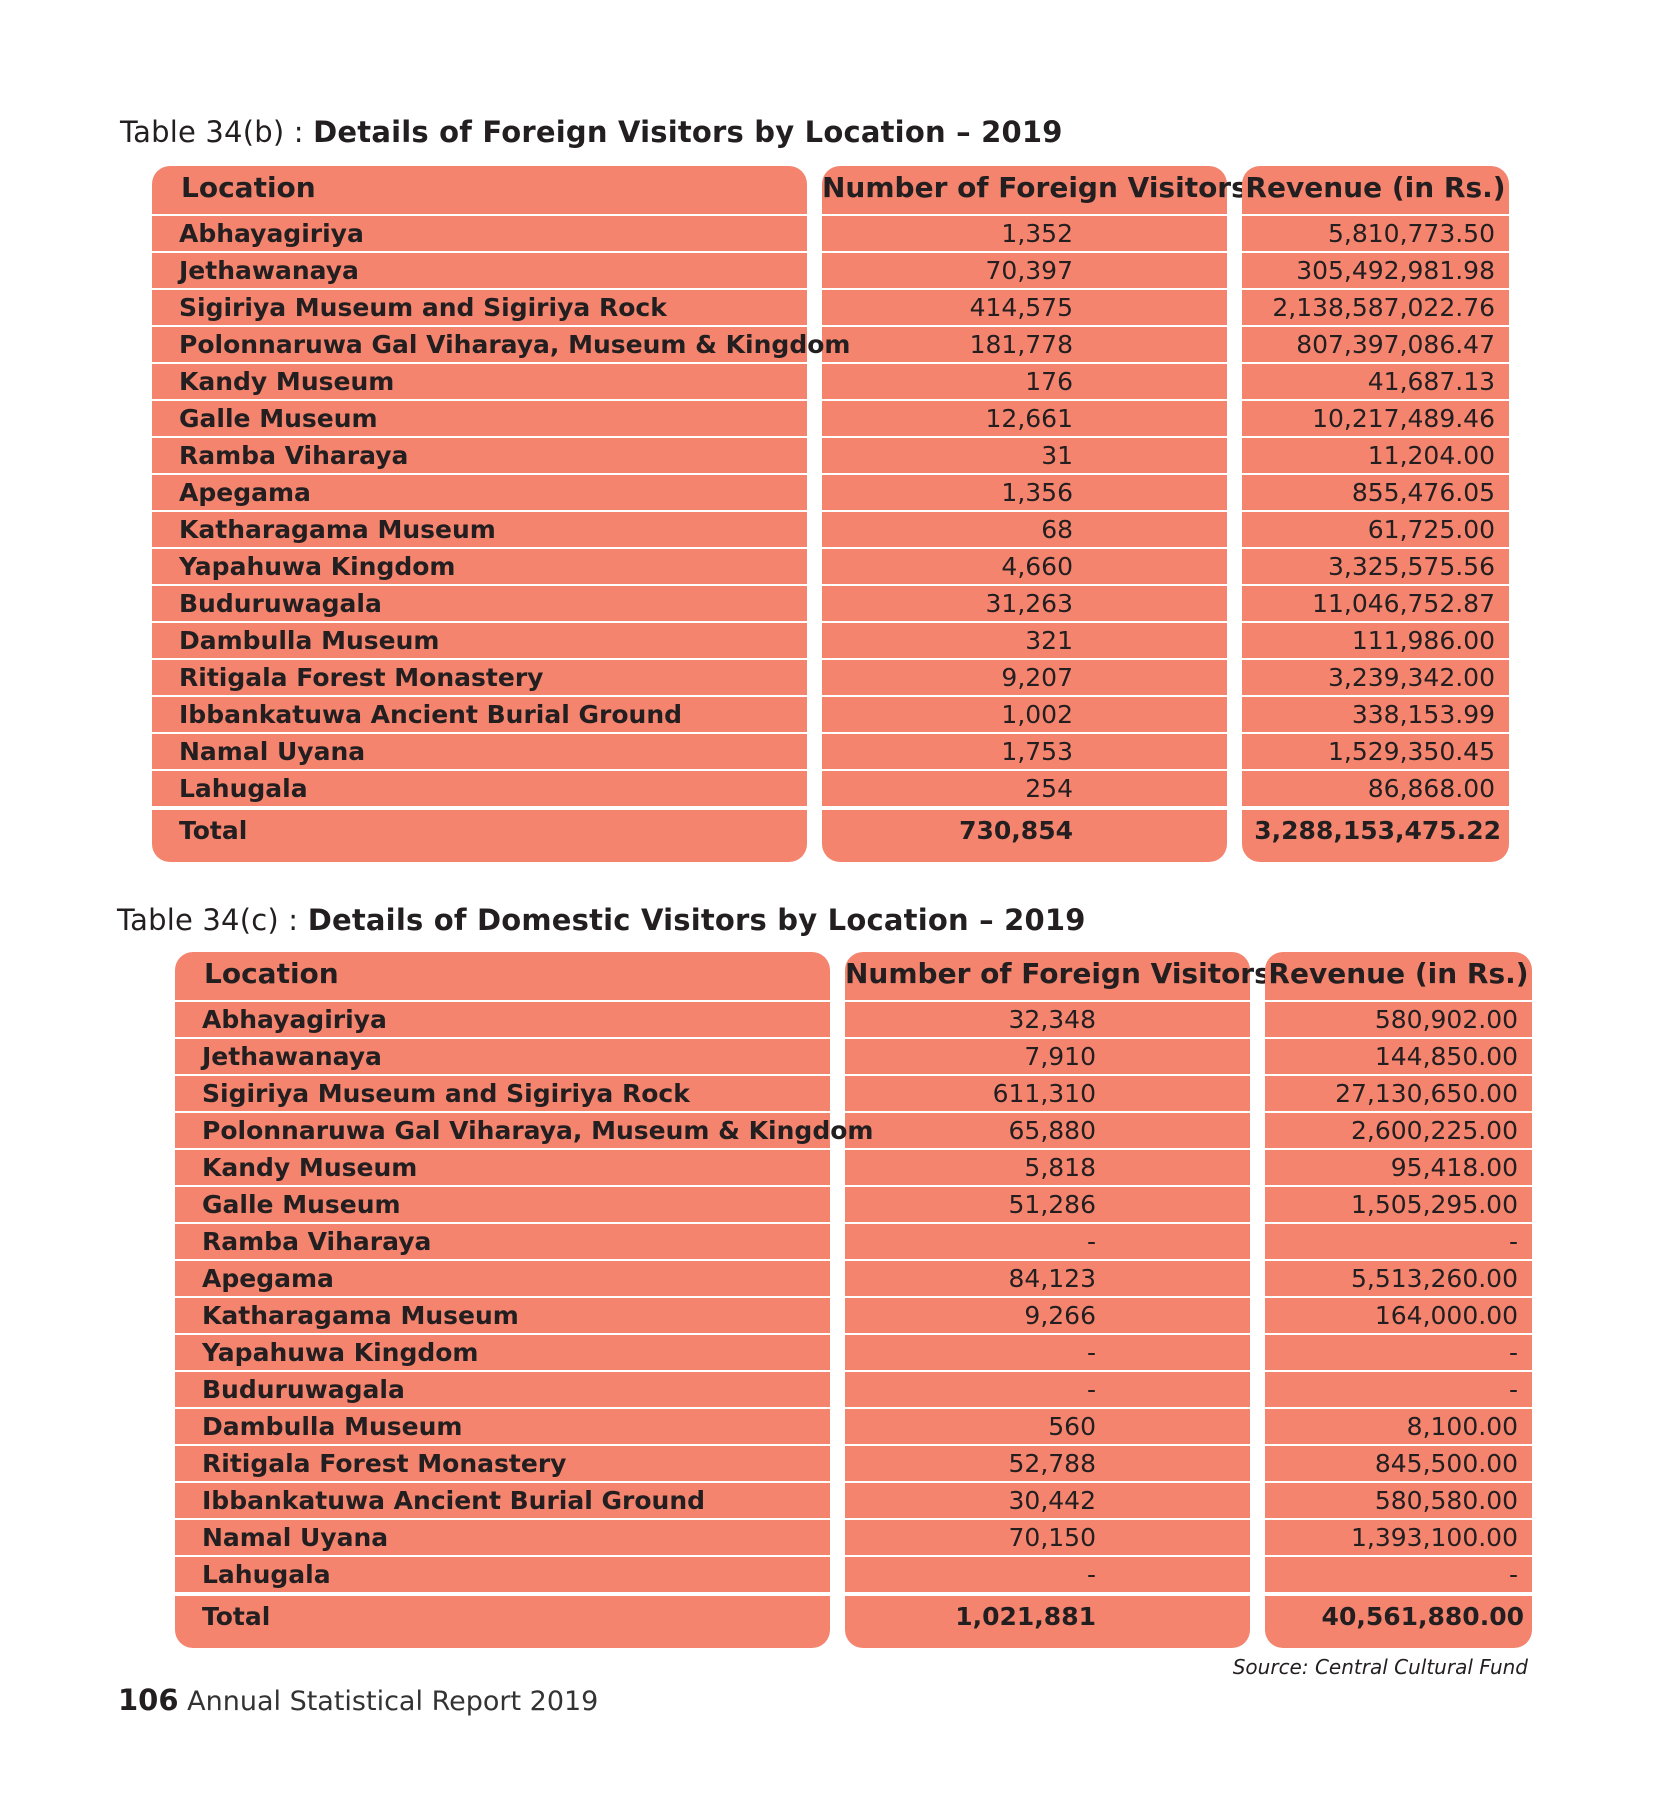 The image size is (1670, 1819). What do you see at coordinates (502, 1536) in the screenshot?
I see `table-row: Namal Uyana` at bounding box center [502, 1536].